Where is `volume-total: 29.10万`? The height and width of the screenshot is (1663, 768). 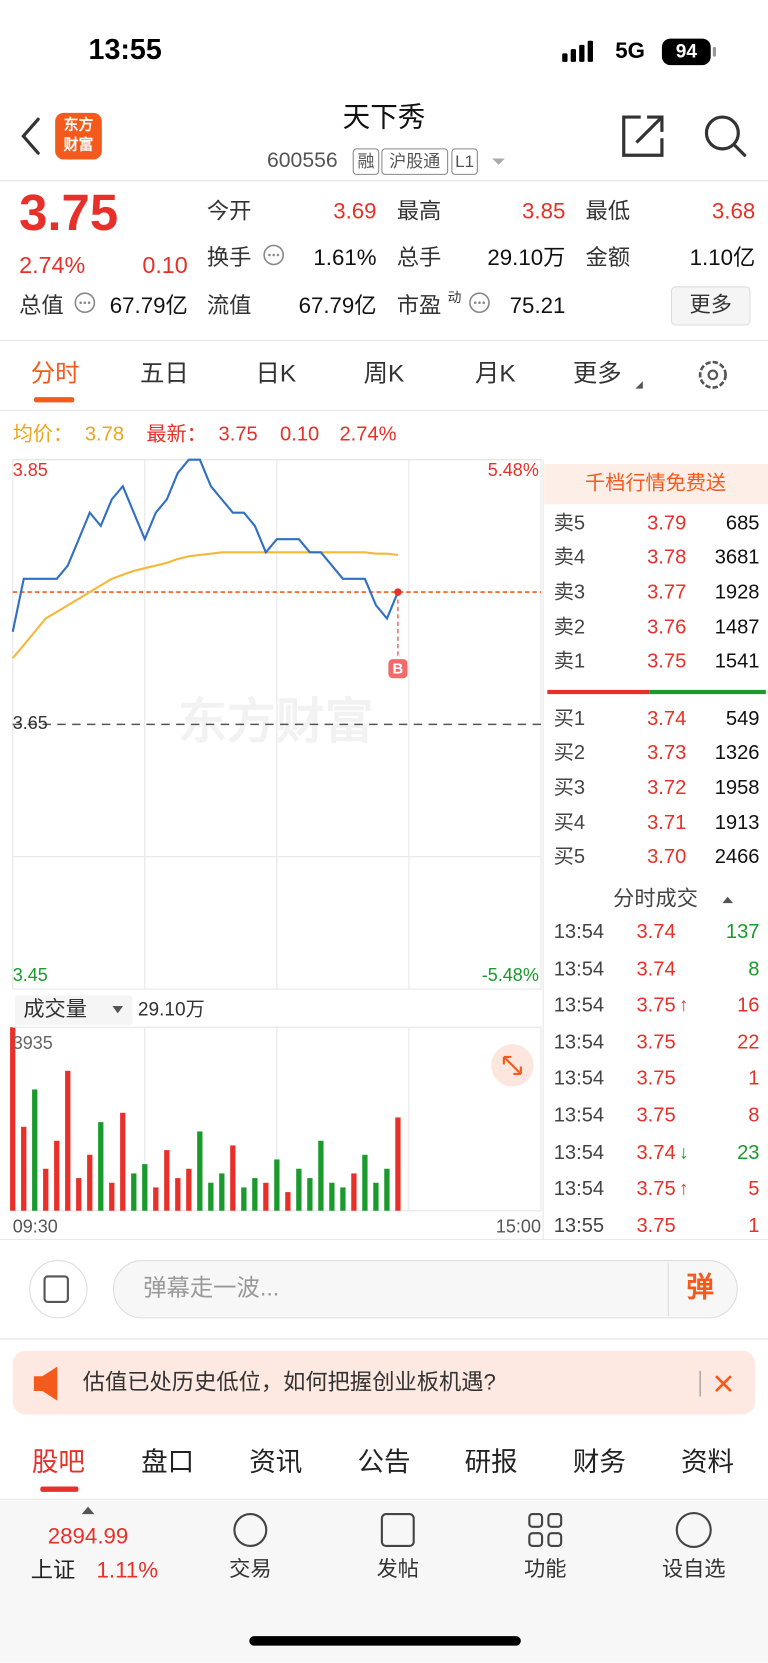 volume-total: 29.10万 is located at coordinates (171, 1009).